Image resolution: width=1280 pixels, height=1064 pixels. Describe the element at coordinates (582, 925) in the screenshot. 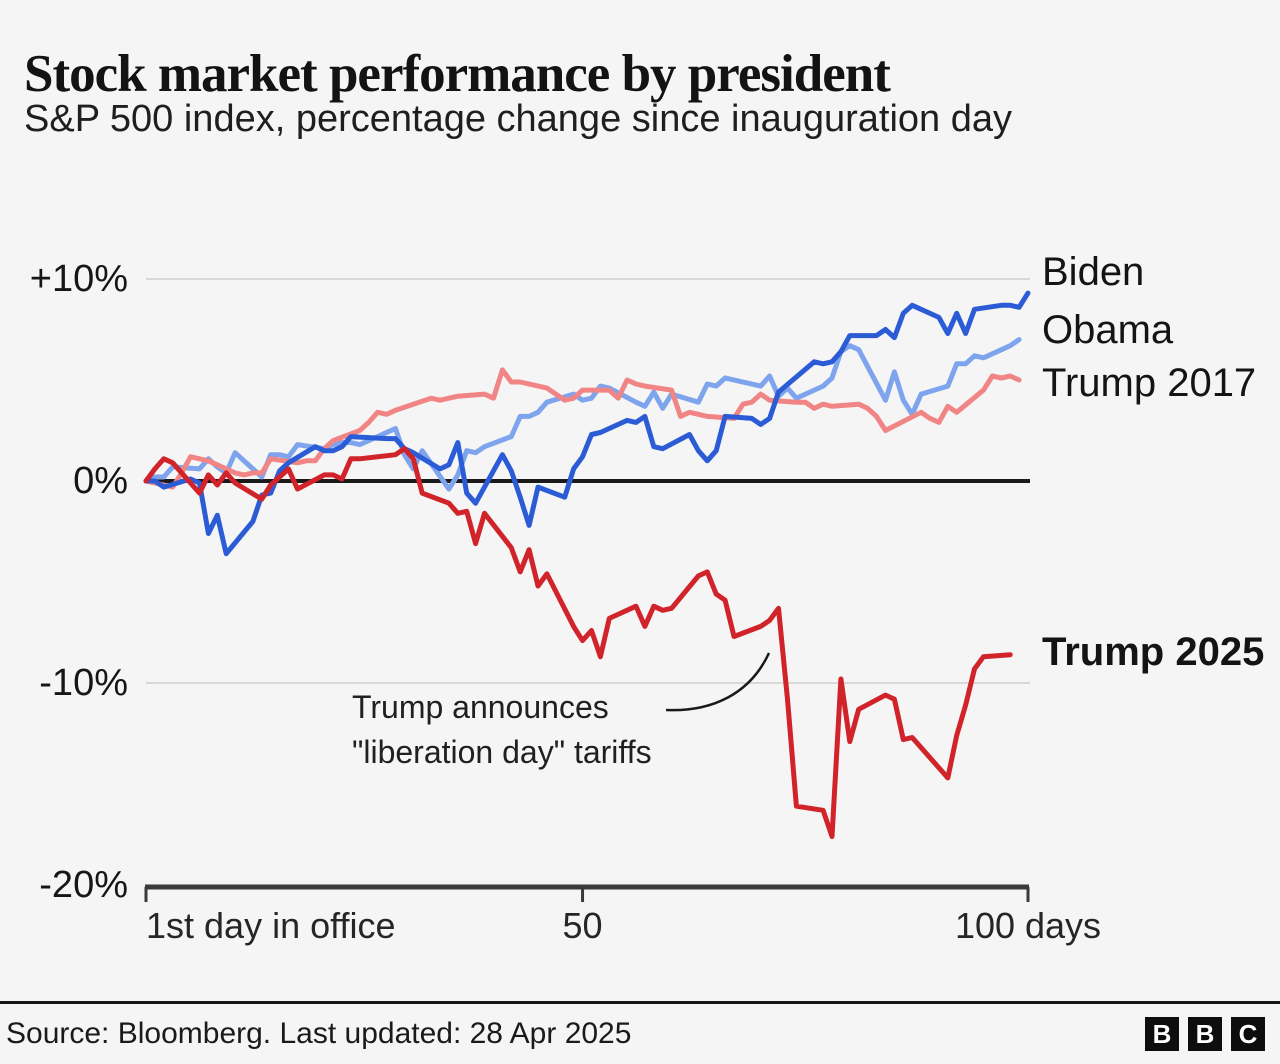

I see `x-tick-label: 50` at that location.